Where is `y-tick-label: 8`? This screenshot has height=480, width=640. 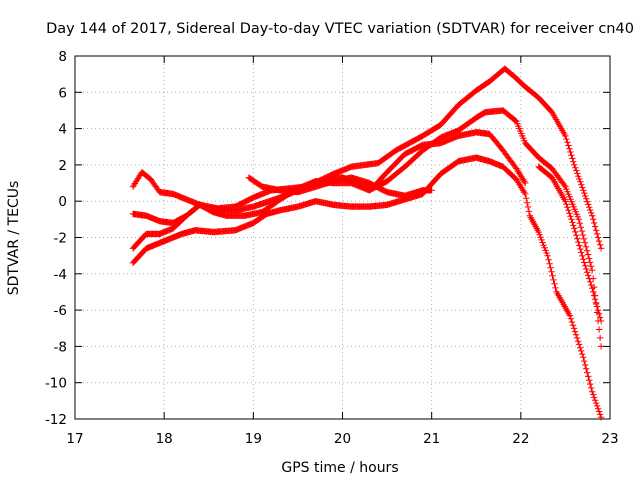
y-tick-label: 8 is located at coordinates (62, 57).